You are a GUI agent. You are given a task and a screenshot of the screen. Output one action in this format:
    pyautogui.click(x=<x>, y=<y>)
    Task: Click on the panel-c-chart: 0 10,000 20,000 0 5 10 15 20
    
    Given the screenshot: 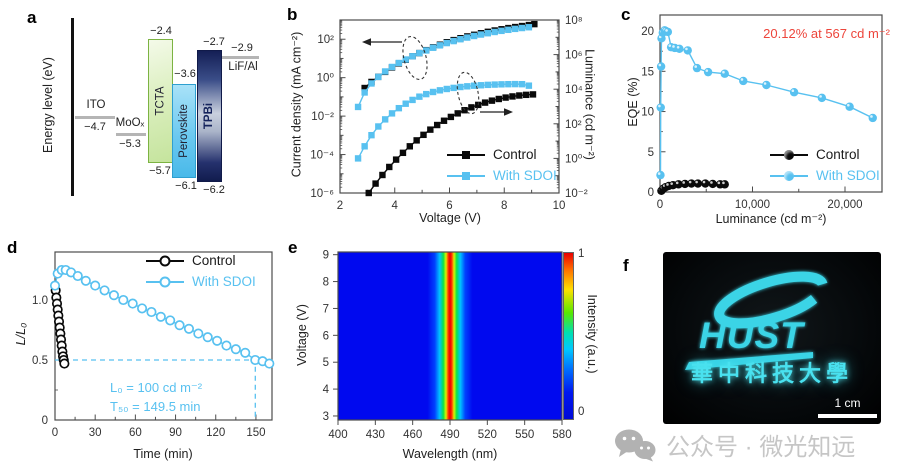 What is the action you would take?
    pyautogui.click(x=762, y=112)
    